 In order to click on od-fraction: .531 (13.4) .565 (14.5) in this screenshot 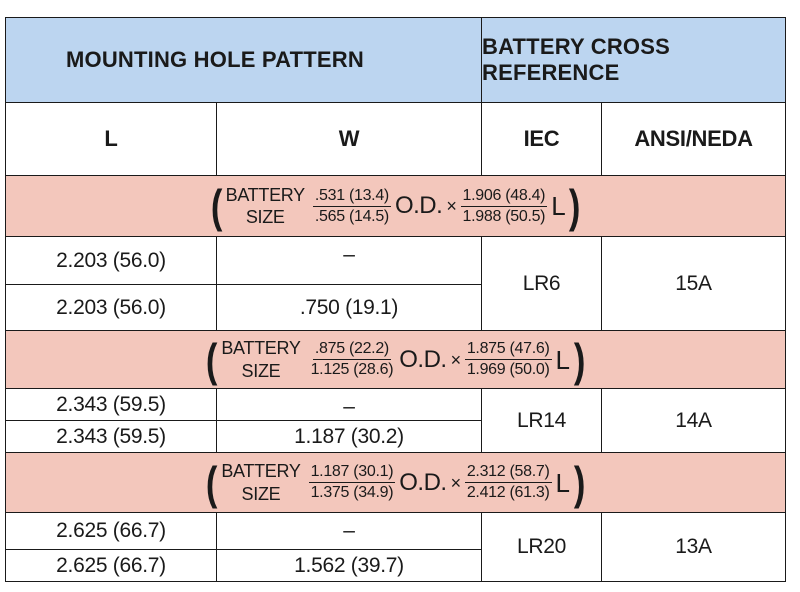, I will do `click(351, 206)`.